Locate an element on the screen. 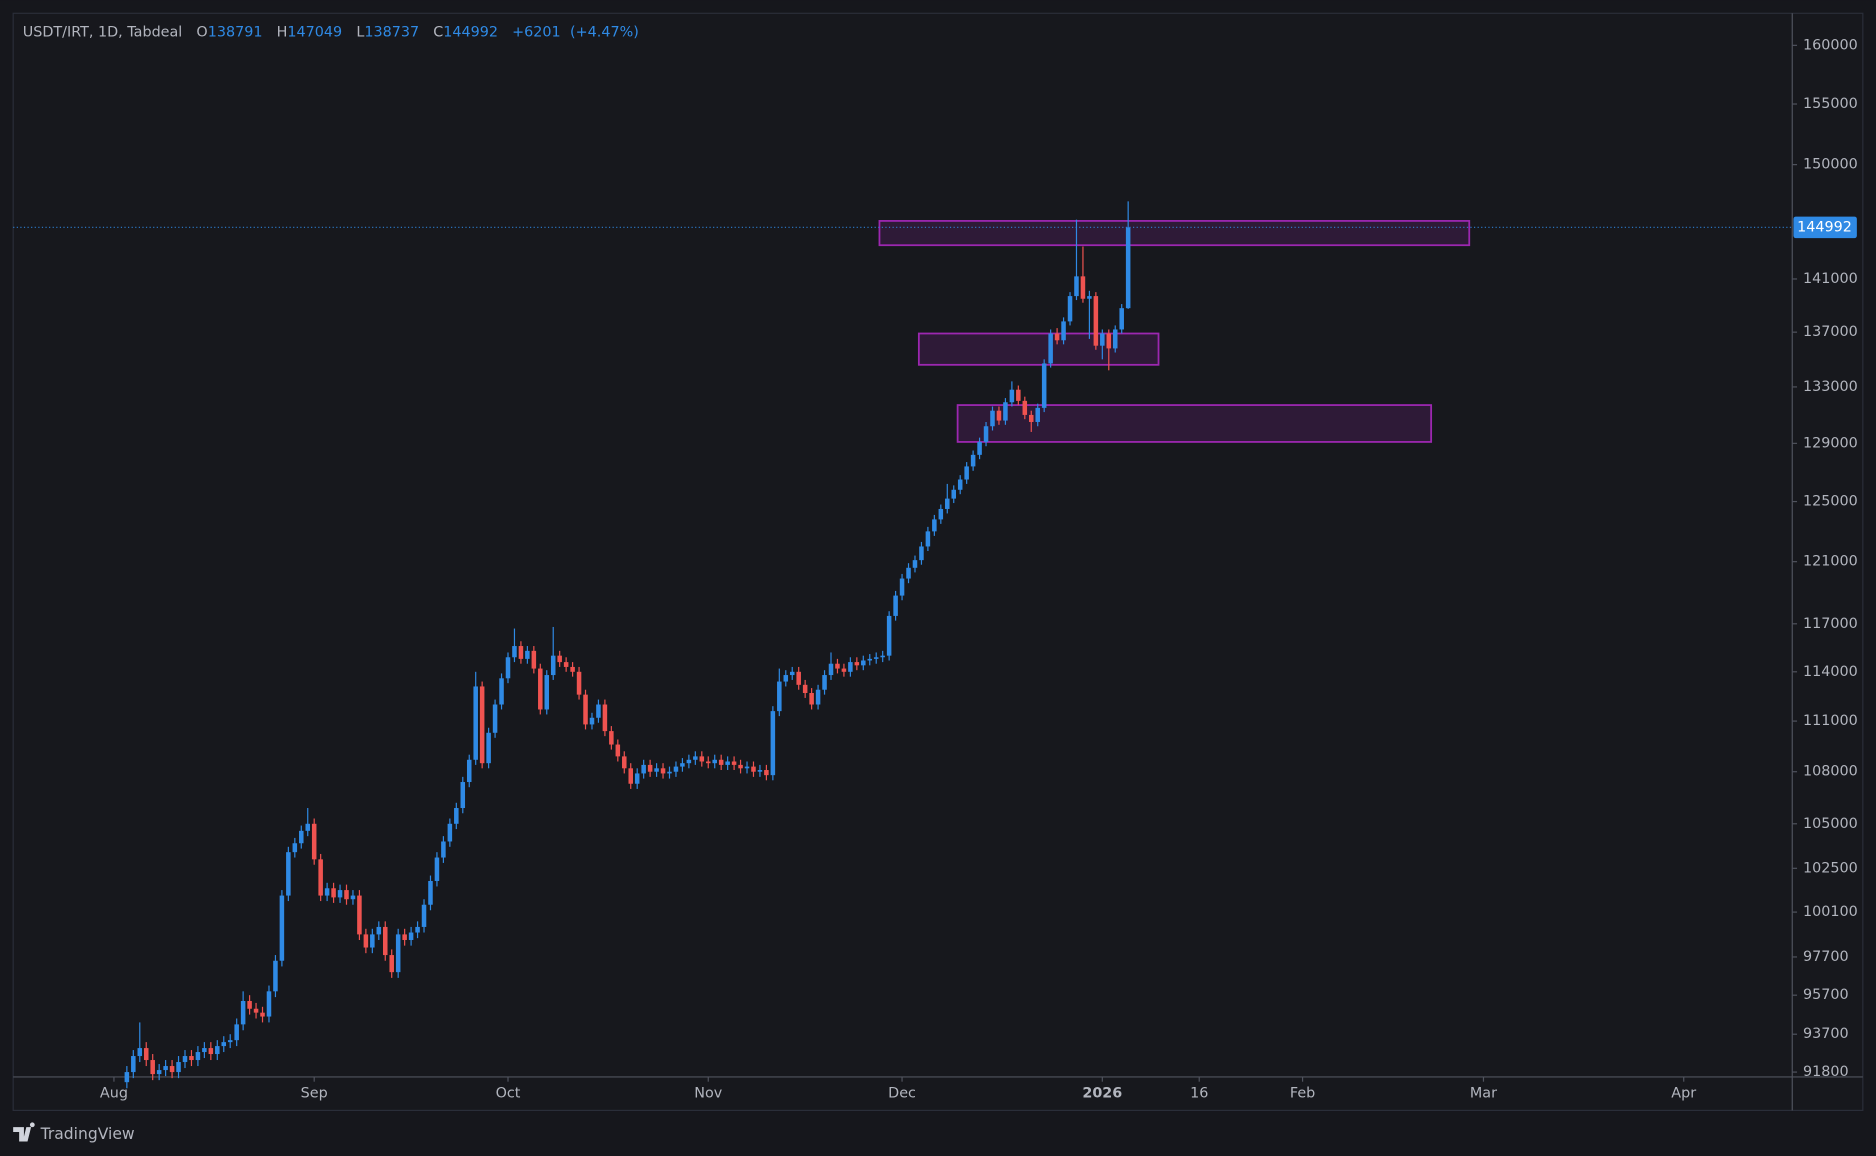 Image resolution: width=1876 pixels, height=1156 pixels. x-tick-label: Feb is located at coordinates (1302, 1094).